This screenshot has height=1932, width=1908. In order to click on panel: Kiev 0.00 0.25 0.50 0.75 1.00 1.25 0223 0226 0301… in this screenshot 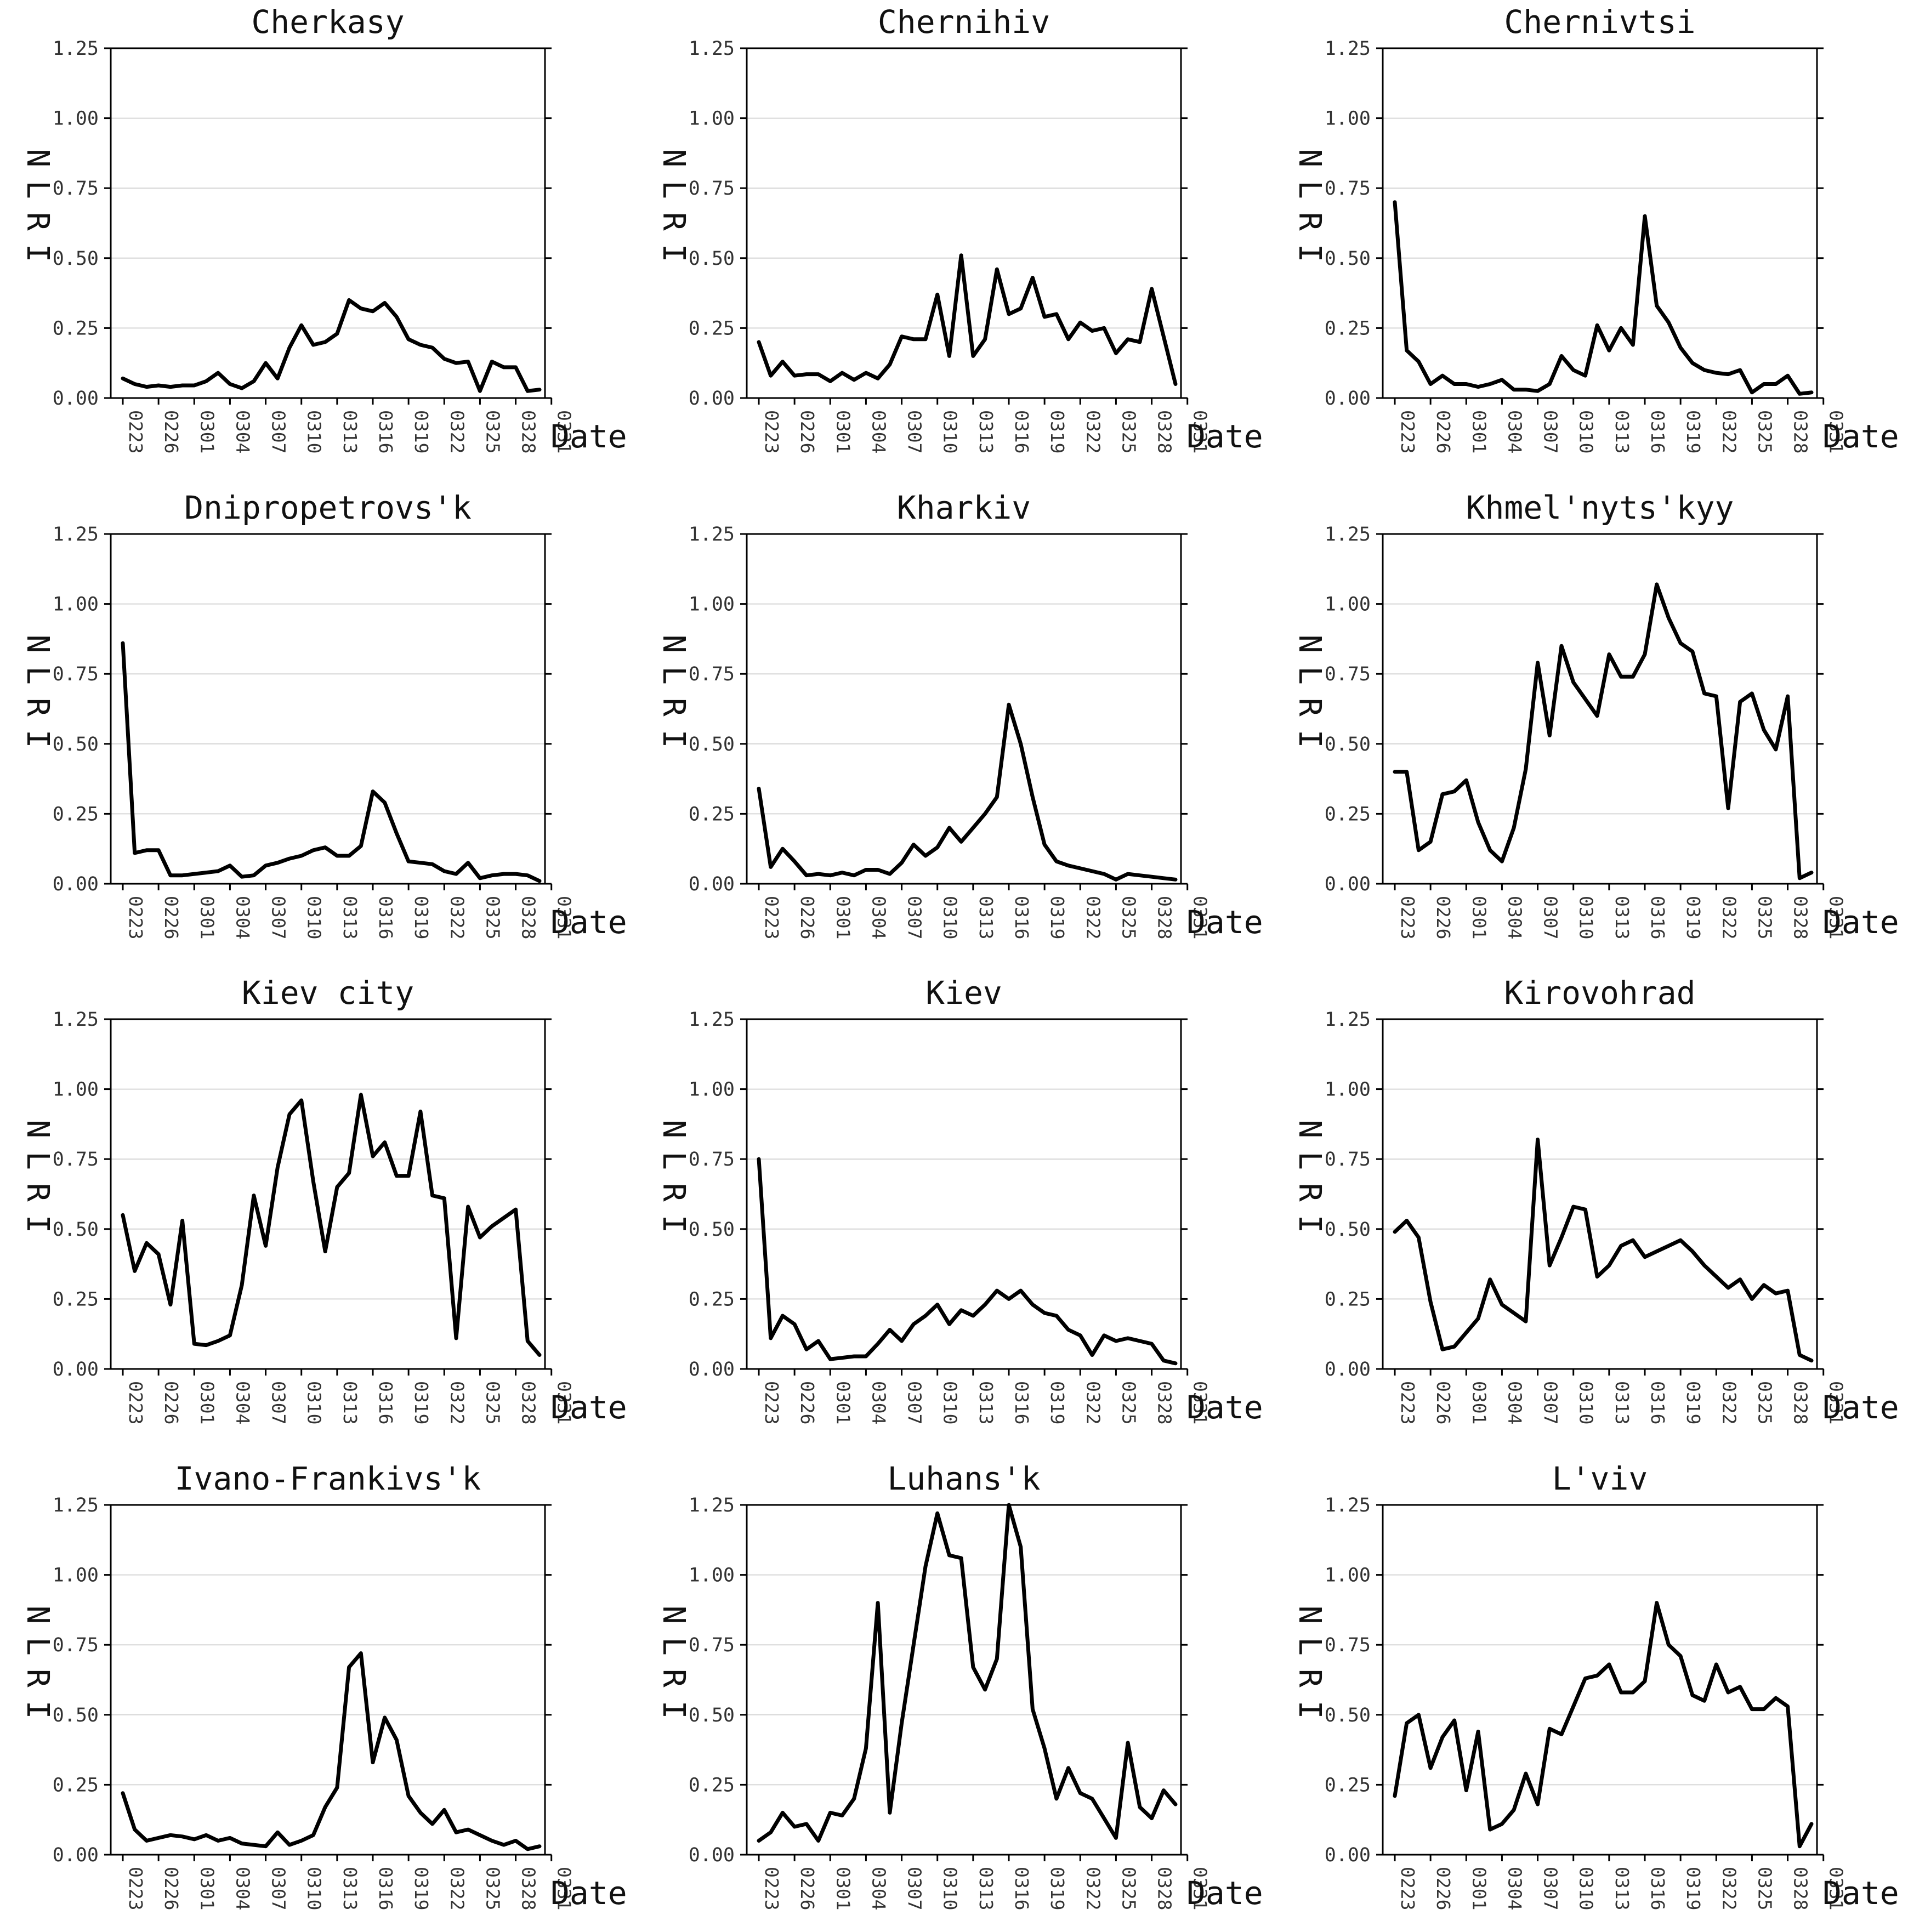, I will do `click(959, 1200)`.